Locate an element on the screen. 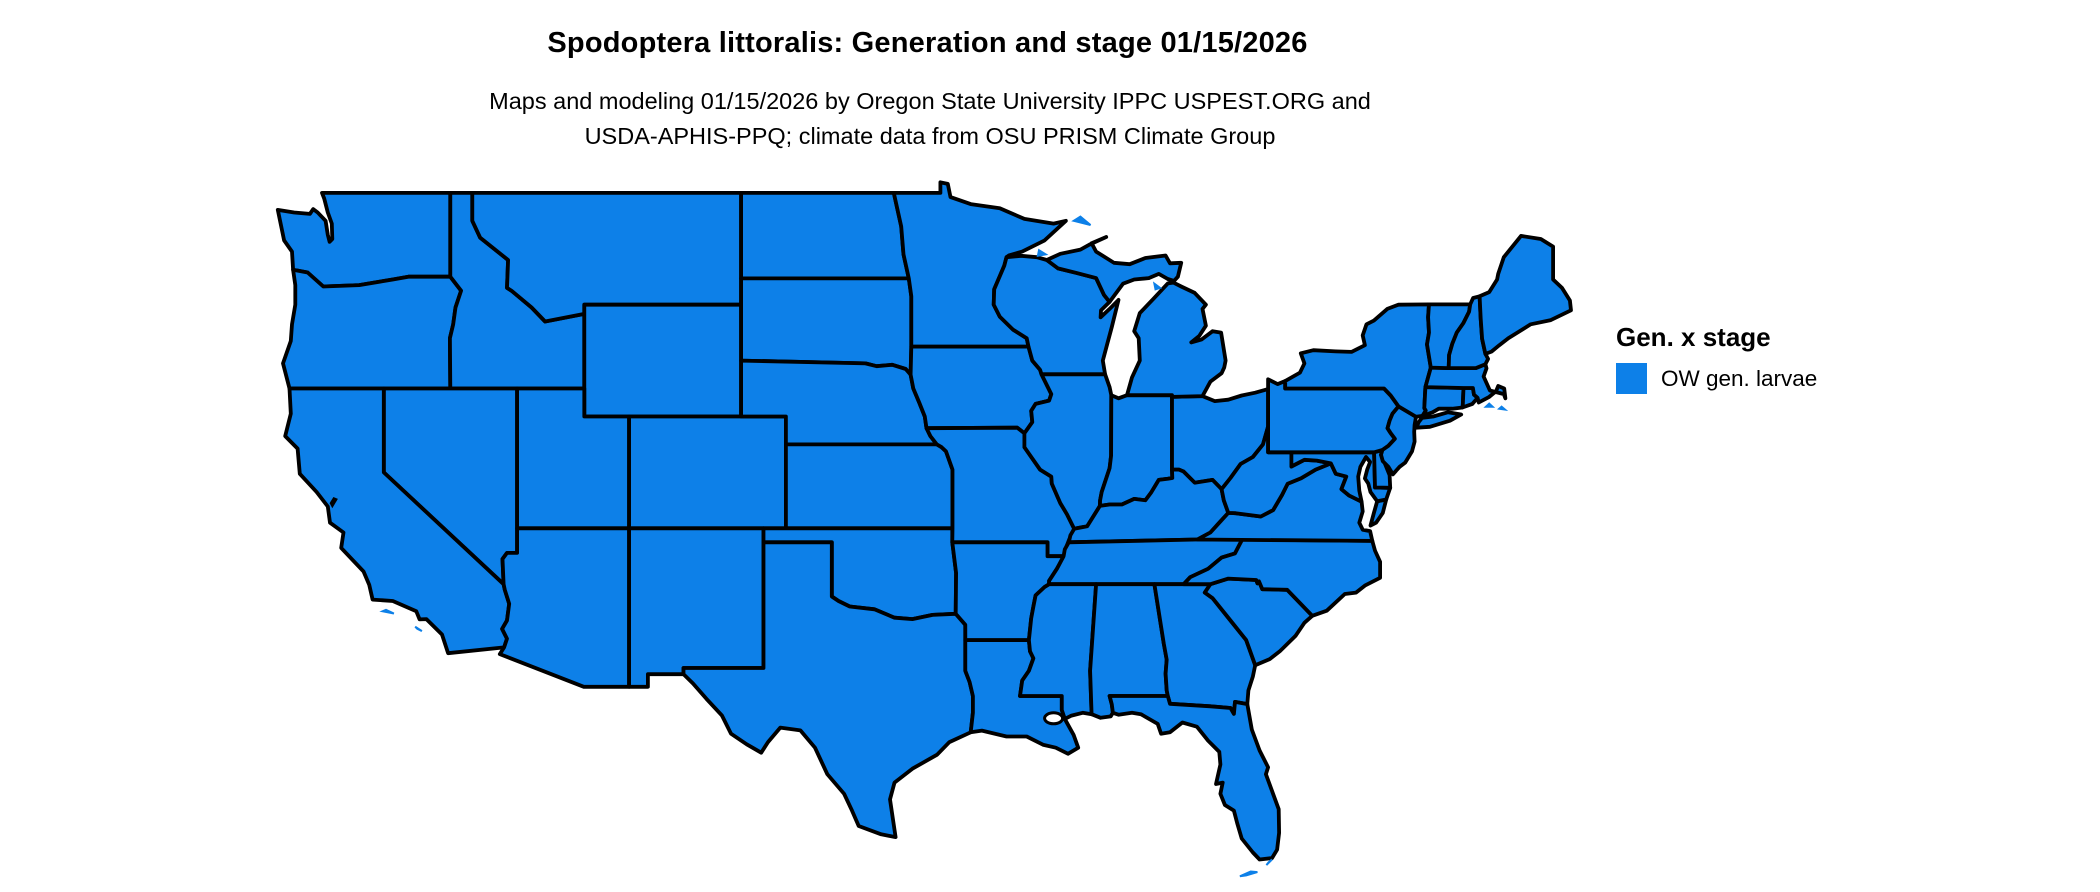  state-co is located at coordinates (707, 472).